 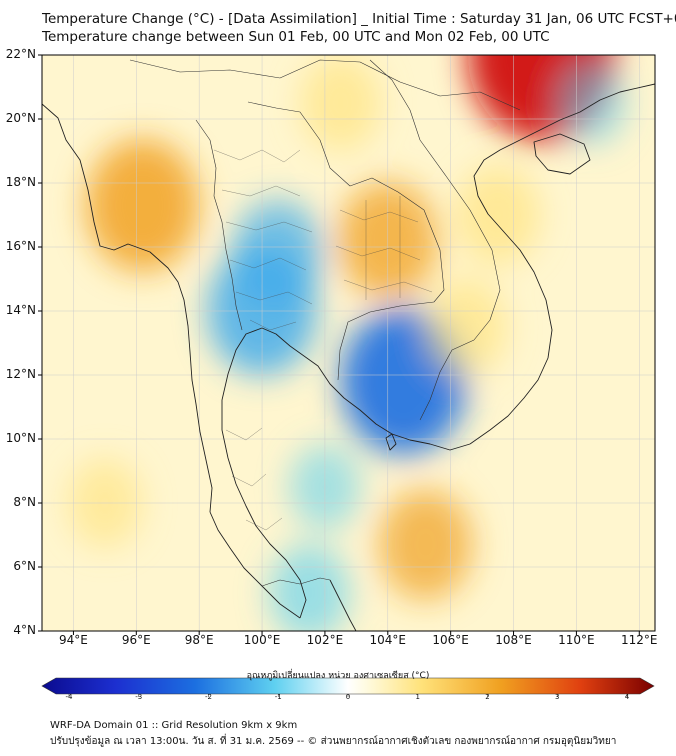 What do you see at coordinates (450, 640) in the screenshot?
I see `lon-label: 106°E` at bounding box center [450, 640].